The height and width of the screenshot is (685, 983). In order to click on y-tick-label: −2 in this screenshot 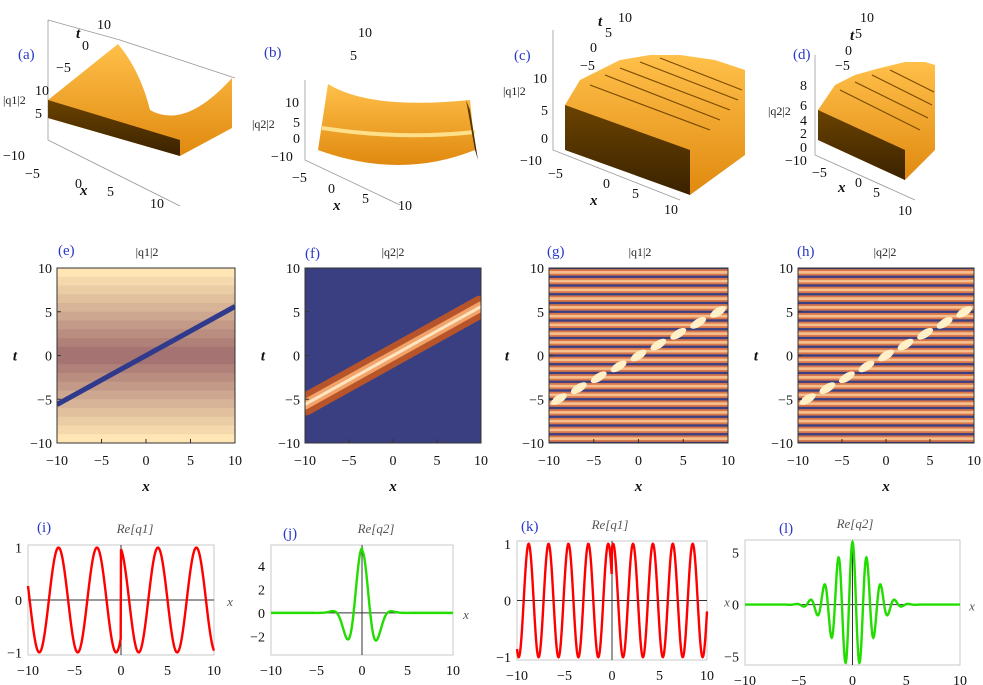, I will do `click(257, 637)`.